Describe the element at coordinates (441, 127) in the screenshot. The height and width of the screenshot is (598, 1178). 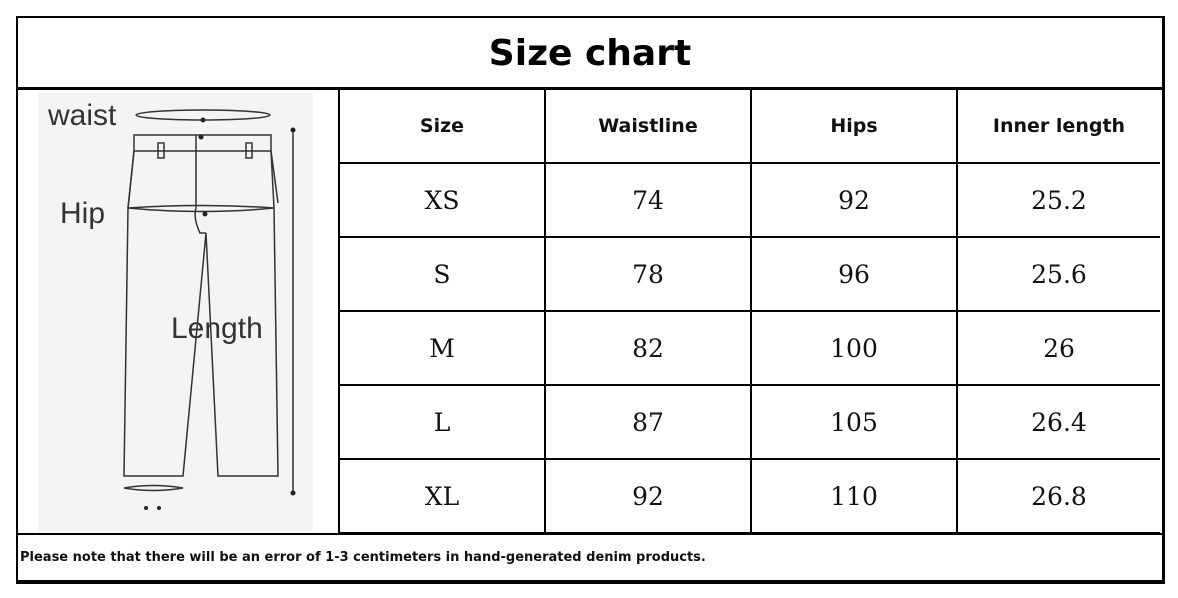
I see `column-header: Size` at that location.